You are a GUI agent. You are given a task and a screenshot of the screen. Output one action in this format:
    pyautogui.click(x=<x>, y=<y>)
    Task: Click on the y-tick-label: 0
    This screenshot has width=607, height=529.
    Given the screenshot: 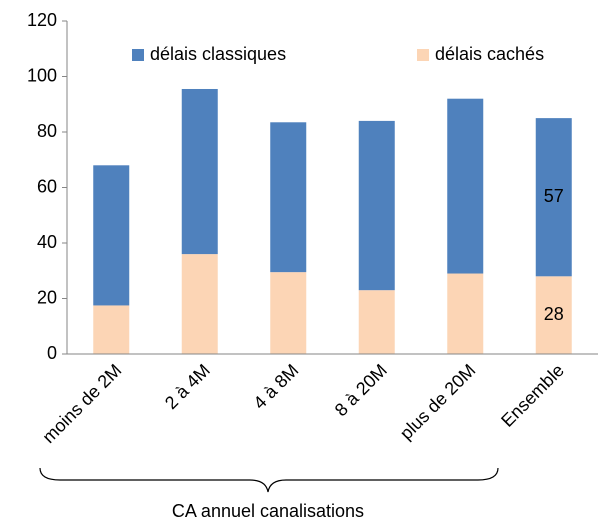 What is the action you would take?
    pyautogui.click(x=52, y=353)
    